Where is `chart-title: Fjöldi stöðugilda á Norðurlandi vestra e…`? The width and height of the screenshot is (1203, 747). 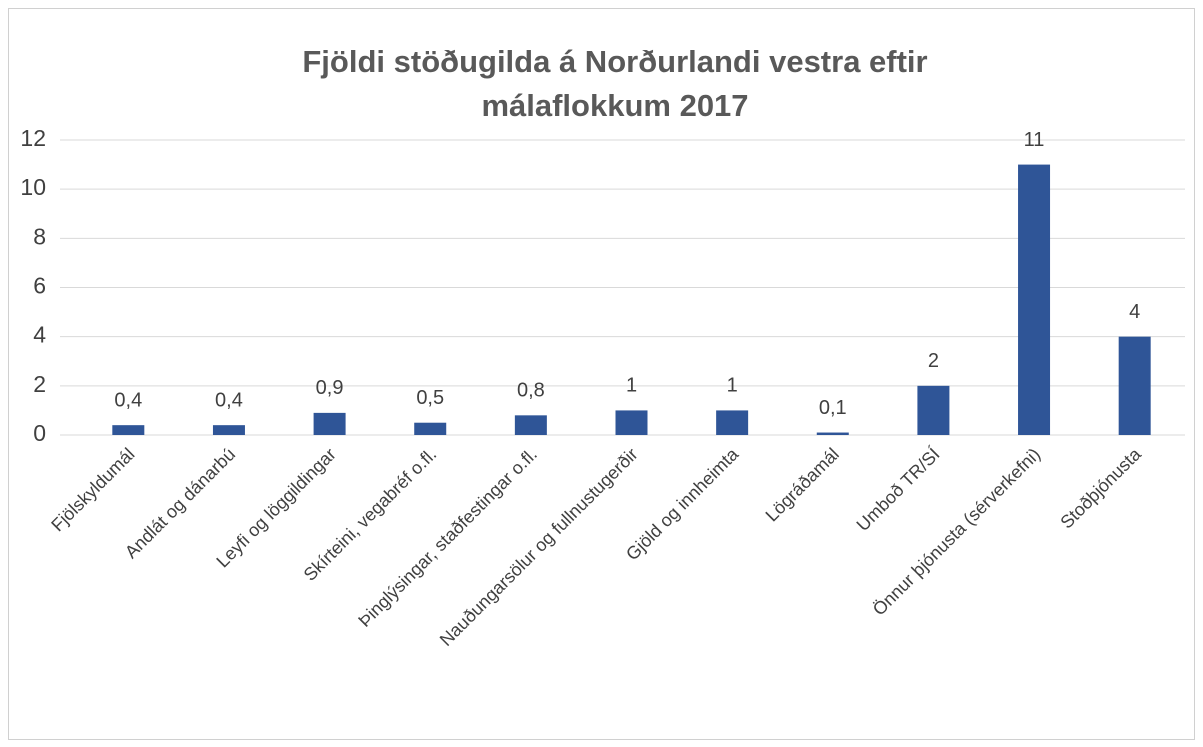 chart-title: Fjöldi stöðugilda á Norðurlandi vestra e… is located at coordinates (615, 83).